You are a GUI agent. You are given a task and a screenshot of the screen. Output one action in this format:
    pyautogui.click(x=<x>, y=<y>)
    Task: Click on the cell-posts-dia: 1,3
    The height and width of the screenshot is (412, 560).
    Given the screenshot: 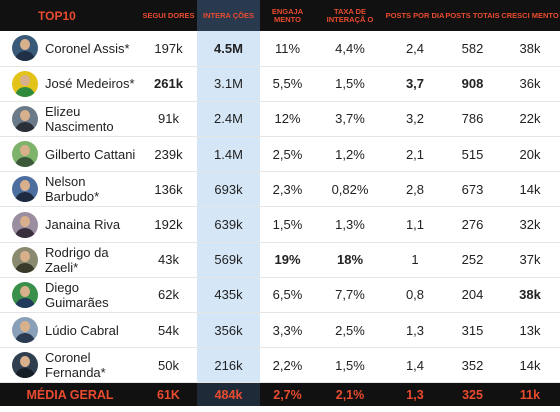 What is the action you would take?
    pyautogui.click(x=415, y=330)
    